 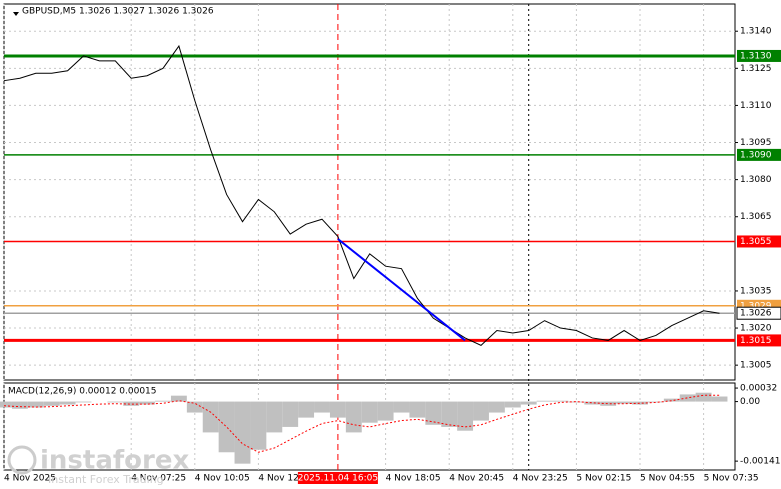 I want to click on y-tick-label: 1.3110, so click(x=756, y=106).